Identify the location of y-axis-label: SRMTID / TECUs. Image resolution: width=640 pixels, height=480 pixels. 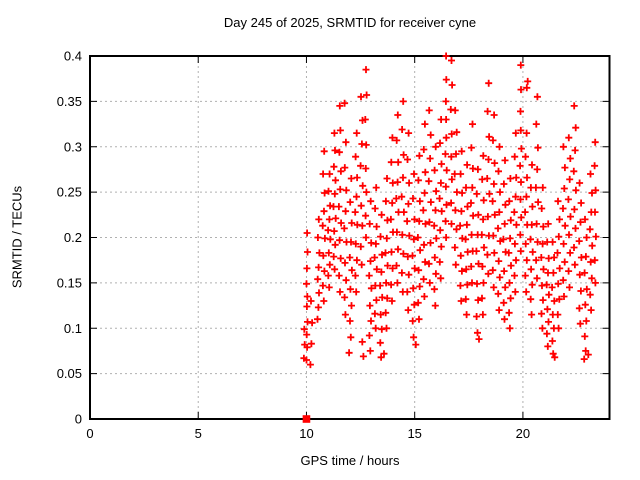
(17, 237).